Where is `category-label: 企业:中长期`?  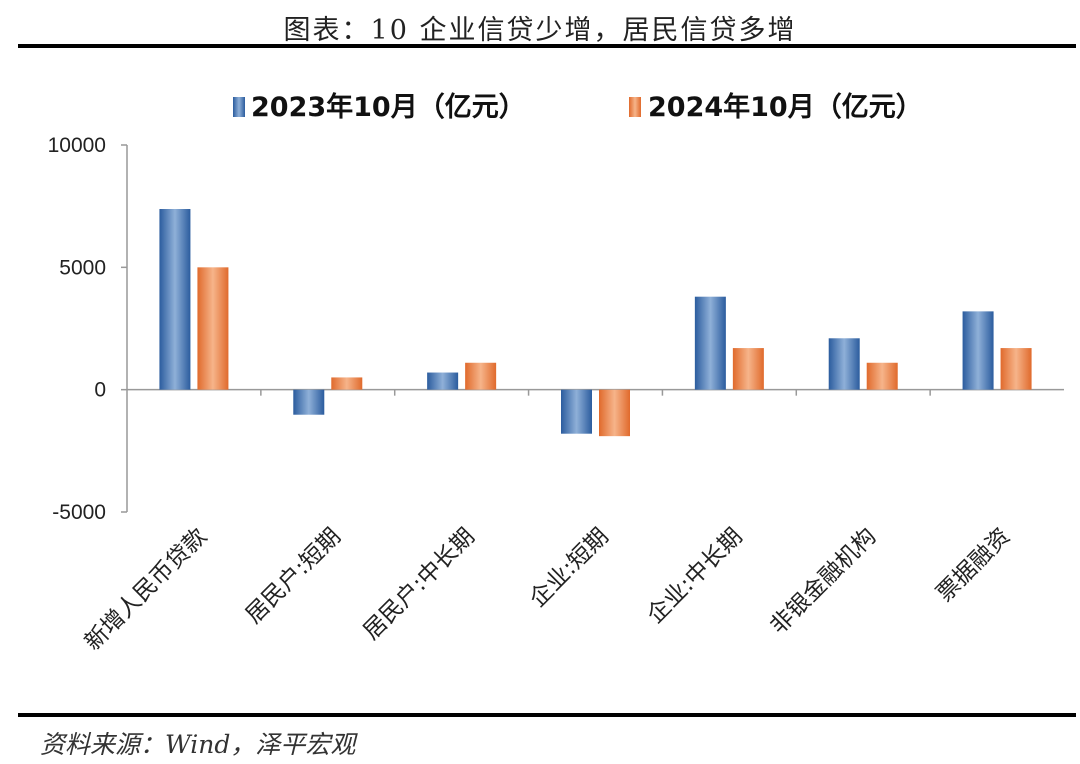
category-label: 企业:中长期 is located at coordinates (694, 576).